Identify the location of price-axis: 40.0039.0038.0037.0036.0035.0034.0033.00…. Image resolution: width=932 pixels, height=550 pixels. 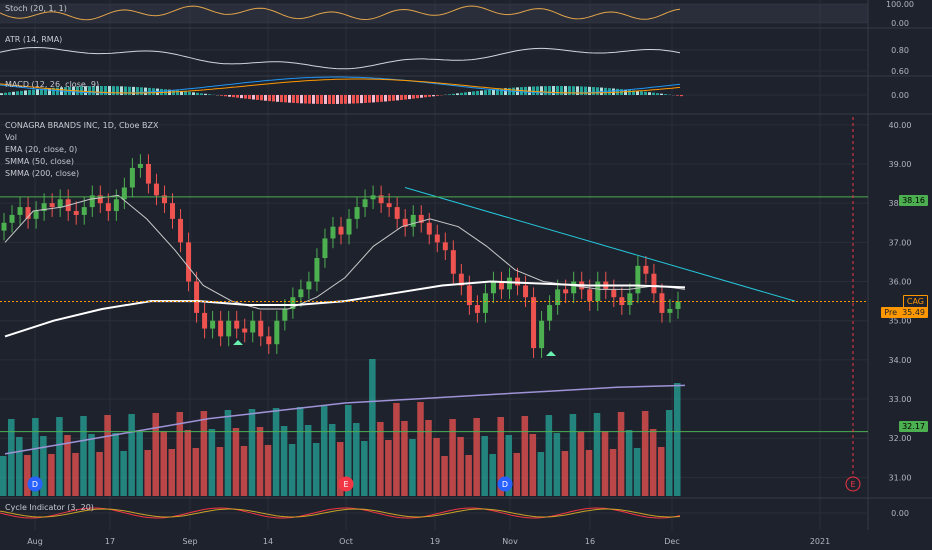
(900, 259).